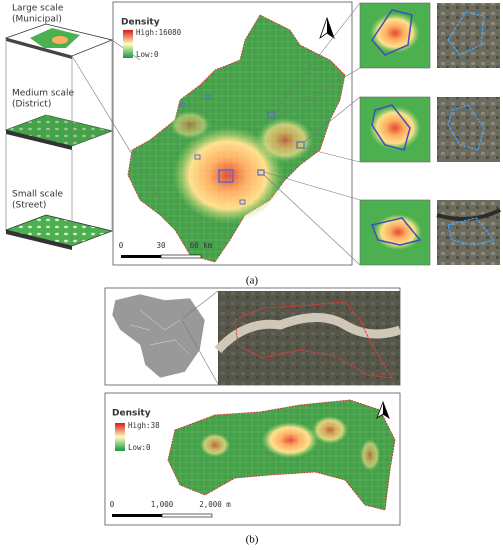  Describe the element at coordinates (37, 20) in the screenshot. I see `scale-label: (Municipal)` at that location.